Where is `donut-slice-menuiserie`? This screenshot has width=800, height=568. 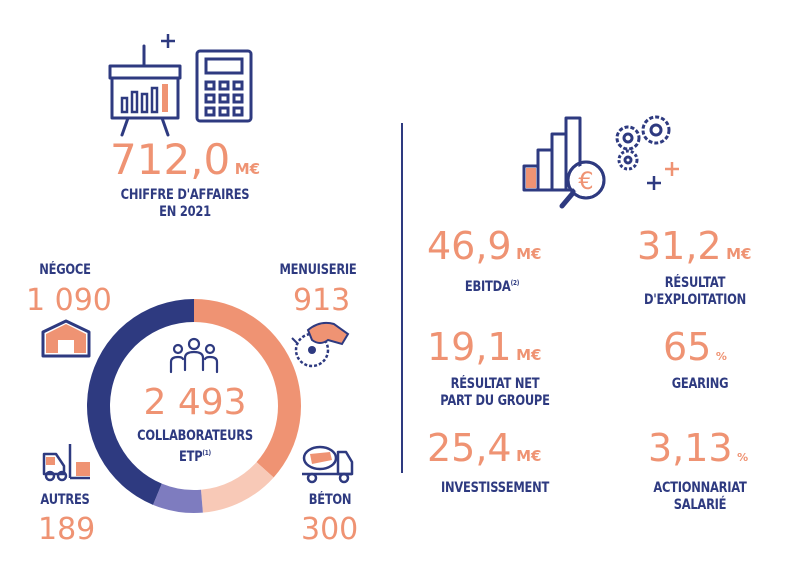 donut-slice-menuiserie is located at coordinates (247, 388).